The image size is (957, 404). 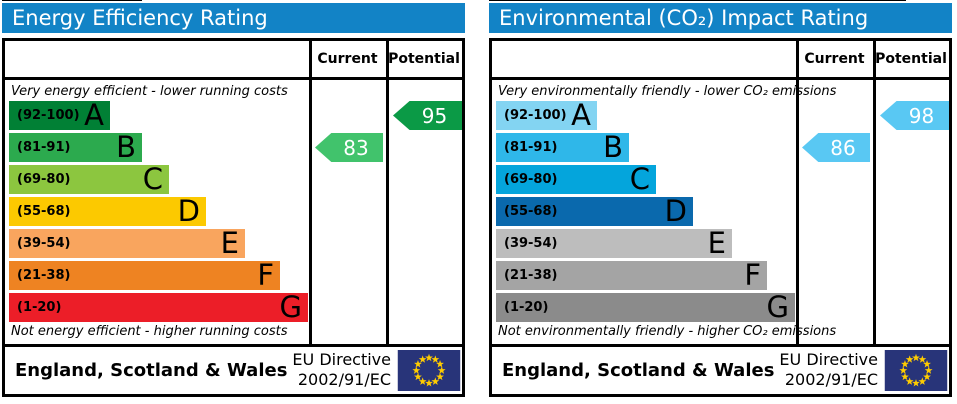 I want to click on panel-title: Energy Efficiency Rating, so click(x=140, y=18).